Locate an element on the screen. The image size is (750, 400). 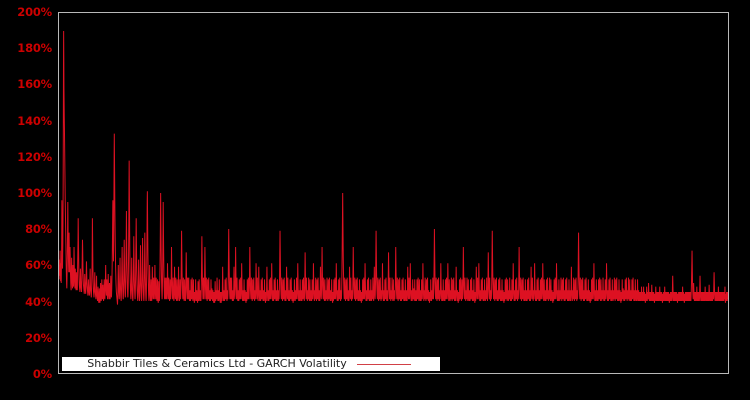
y-tick-label: 160% is located at coordinates (34, 84).